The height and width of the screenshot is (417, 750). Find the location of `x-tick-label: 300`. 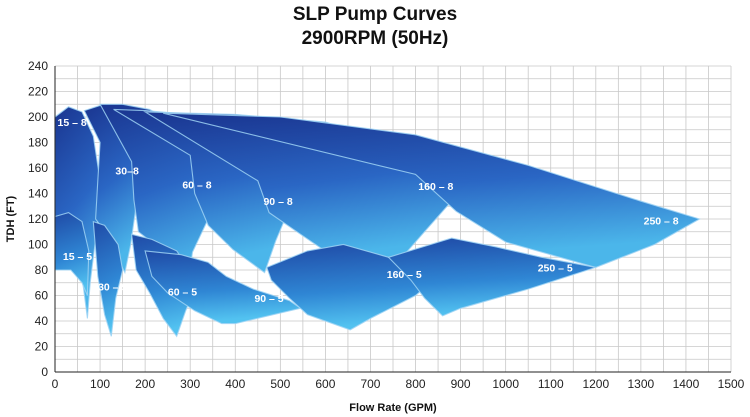

x-tick-label: 300 is located at coordinates (190, 384).